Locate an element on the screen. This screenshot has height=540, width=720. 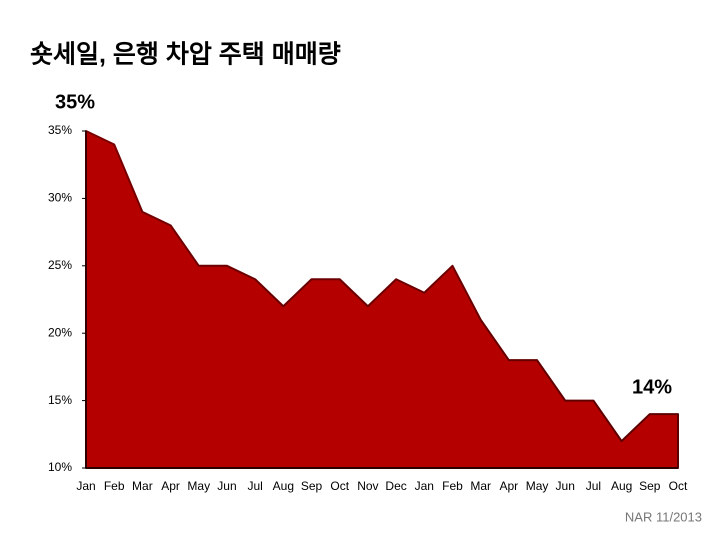
x-tick-label: Nov is located at coordinates (367, 486).